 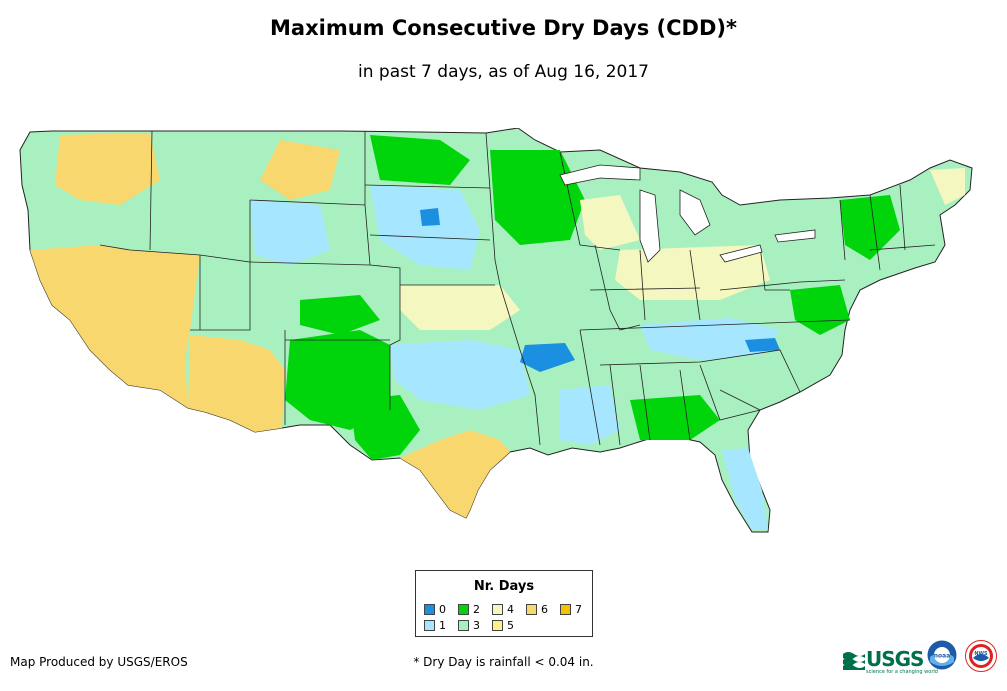 I want to click on map-credit: Map Produced by USGS/EROS, so click(x=99, y=662).